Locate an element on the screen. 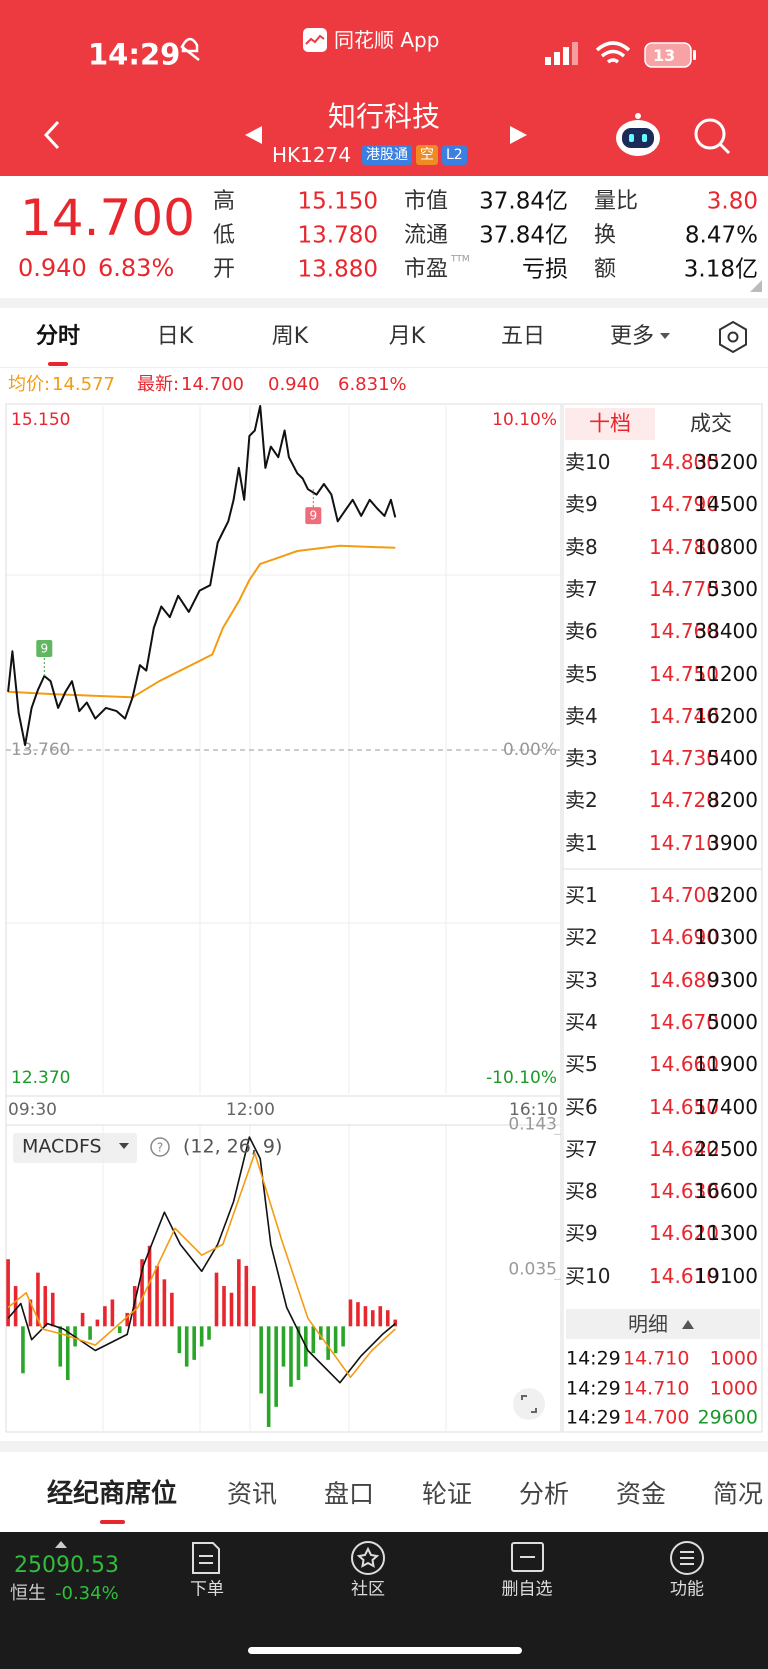 The width and height of the screenshot is (768, 1669). level-price: 14.760 is located at coordinates (684, 631).